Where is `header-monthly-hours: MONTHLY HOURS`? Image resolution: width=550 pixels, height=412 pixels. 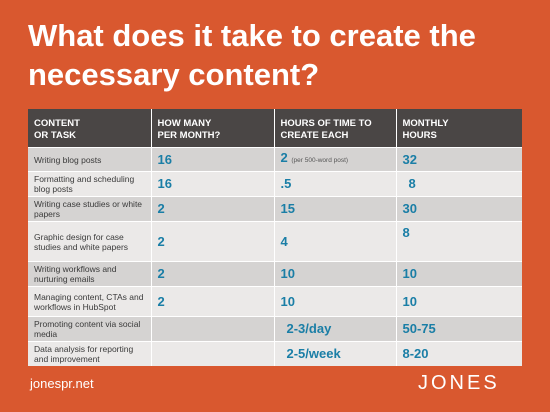
header-monthly-hours: MONTHLY HOURS is located at coordinates (459, 128).